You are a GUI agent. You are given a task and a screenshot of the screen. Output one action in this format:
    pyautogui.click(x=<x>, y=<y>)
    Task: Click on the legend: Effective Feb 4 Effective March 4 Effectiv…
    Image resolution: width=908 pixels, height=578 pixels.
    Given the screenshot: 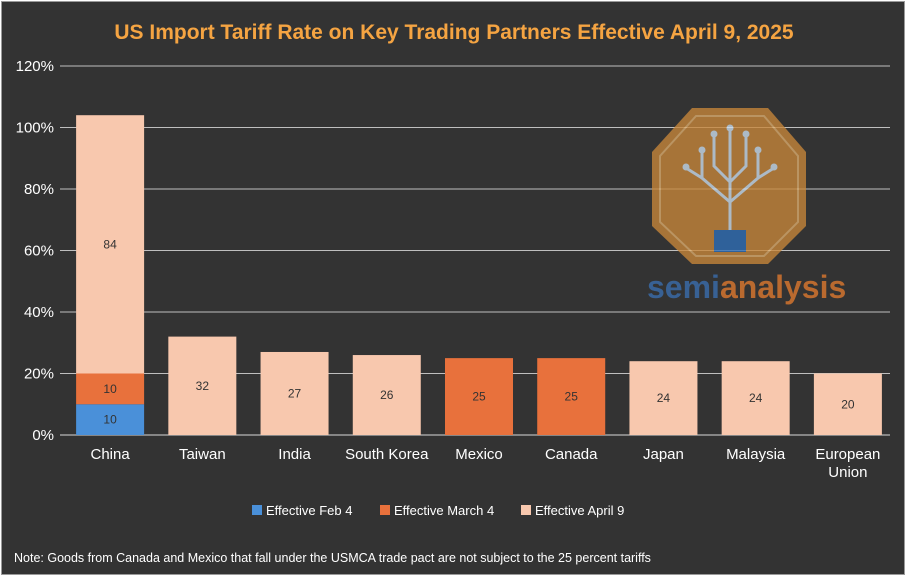 What is the action you would take?
    pyautogui.click(x=438, y=510)
    